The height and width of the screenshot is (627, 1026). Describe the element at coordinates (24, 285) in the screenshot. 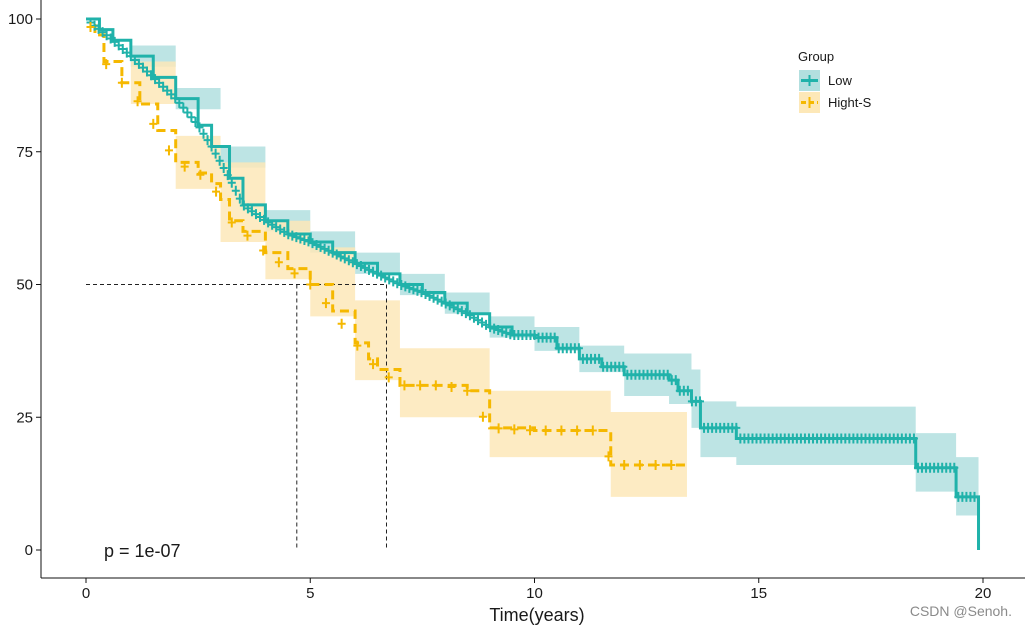

I see `y-tick-label: 50` at that location.